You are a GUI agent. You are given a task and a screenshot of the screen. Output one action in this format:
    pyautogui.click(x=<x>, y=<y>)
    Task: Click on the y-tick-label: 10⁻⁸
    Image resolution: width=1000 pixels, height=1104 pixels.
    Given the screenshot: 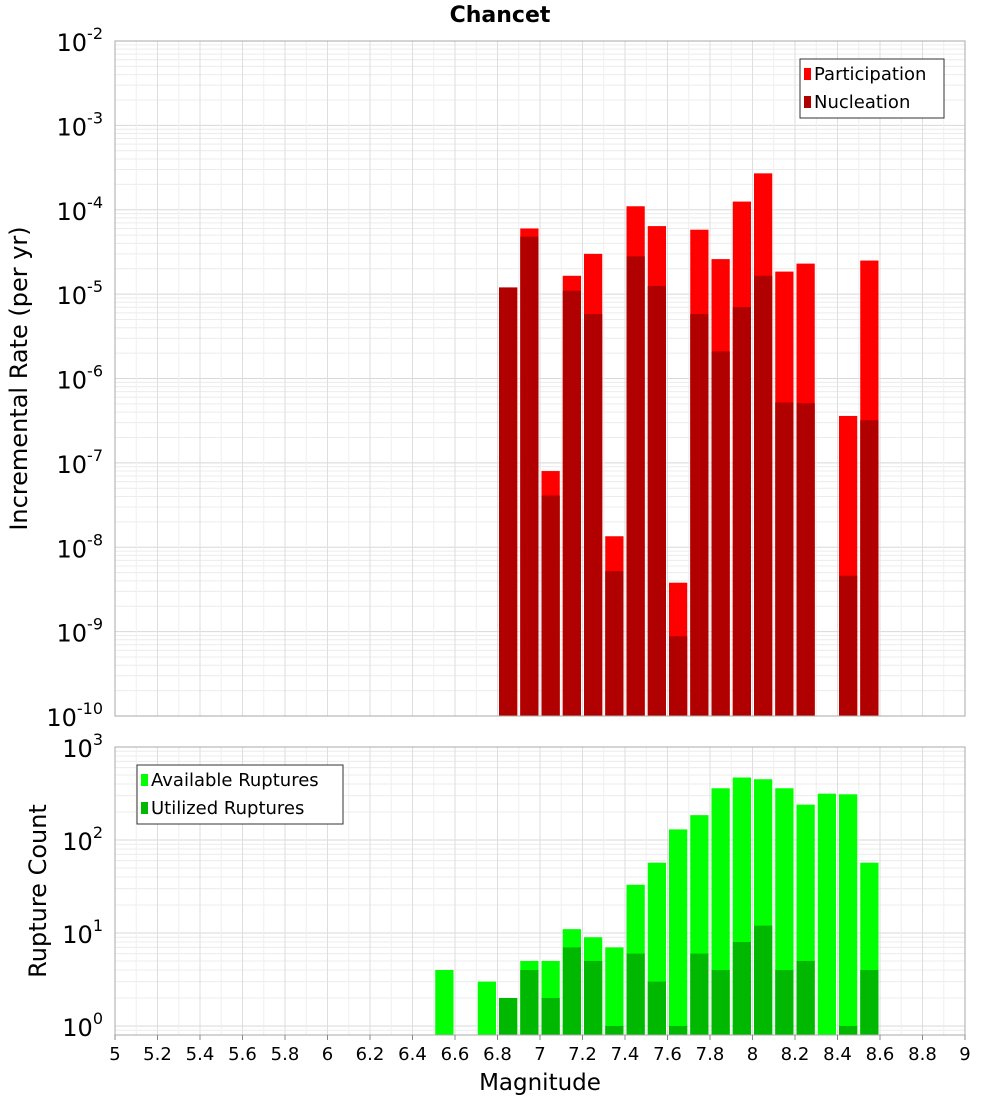 What is the action you would take?
    pyautogui.click(x=80, y=546)
    